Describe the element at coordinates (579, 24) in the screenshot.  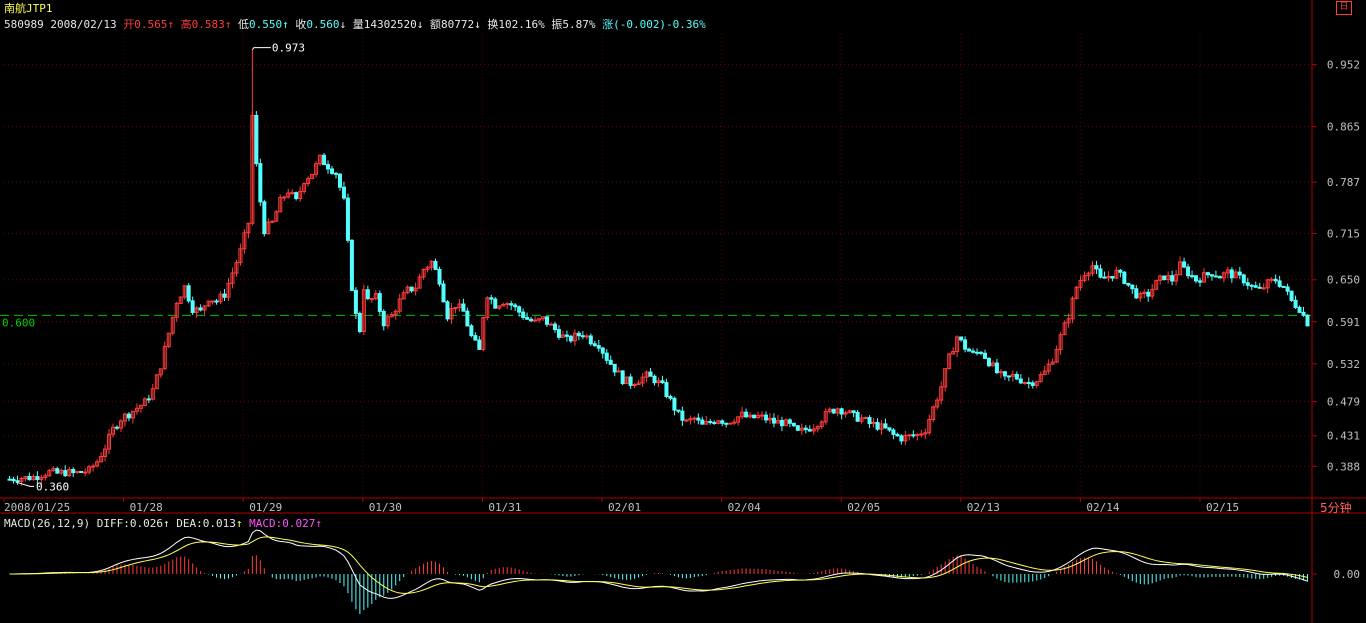
I see `amplitude-value: 5.87%` at that location.